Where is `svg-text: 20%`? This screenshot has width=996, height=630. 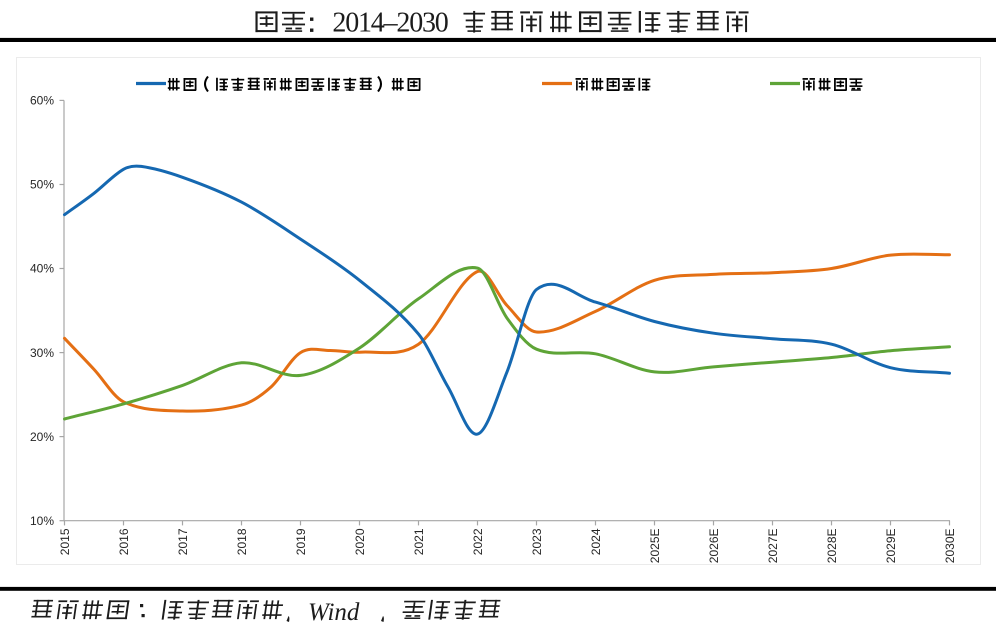 svg-text: 20% is located at coordinates (42, 437).